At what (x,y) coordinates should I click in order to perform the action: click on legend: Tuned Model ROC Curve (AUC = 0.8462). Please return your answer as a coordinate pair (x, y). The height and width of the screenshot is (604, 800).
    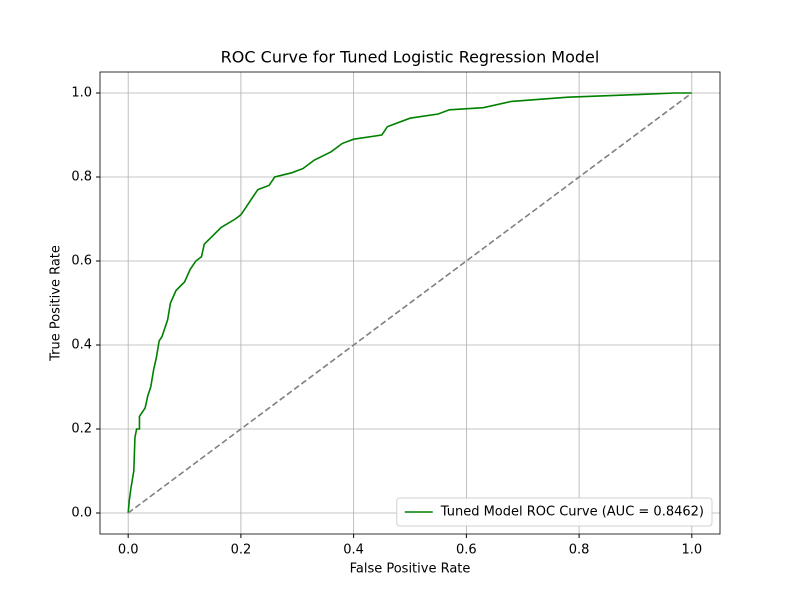
    Looking at the image, I should click on (554, 512).